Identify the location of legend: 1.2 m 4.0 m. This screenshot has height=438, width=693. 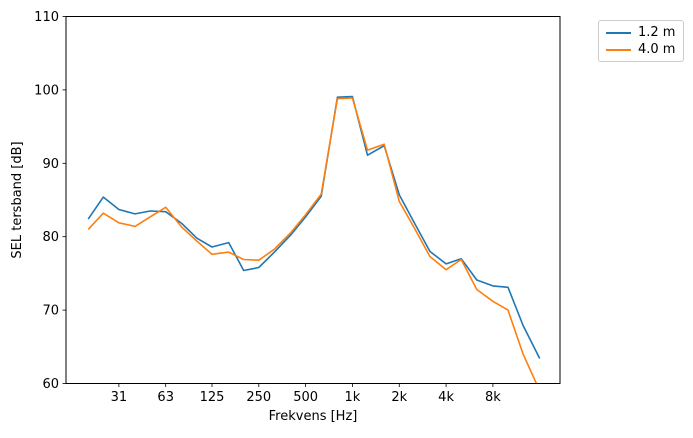
(641, 41).